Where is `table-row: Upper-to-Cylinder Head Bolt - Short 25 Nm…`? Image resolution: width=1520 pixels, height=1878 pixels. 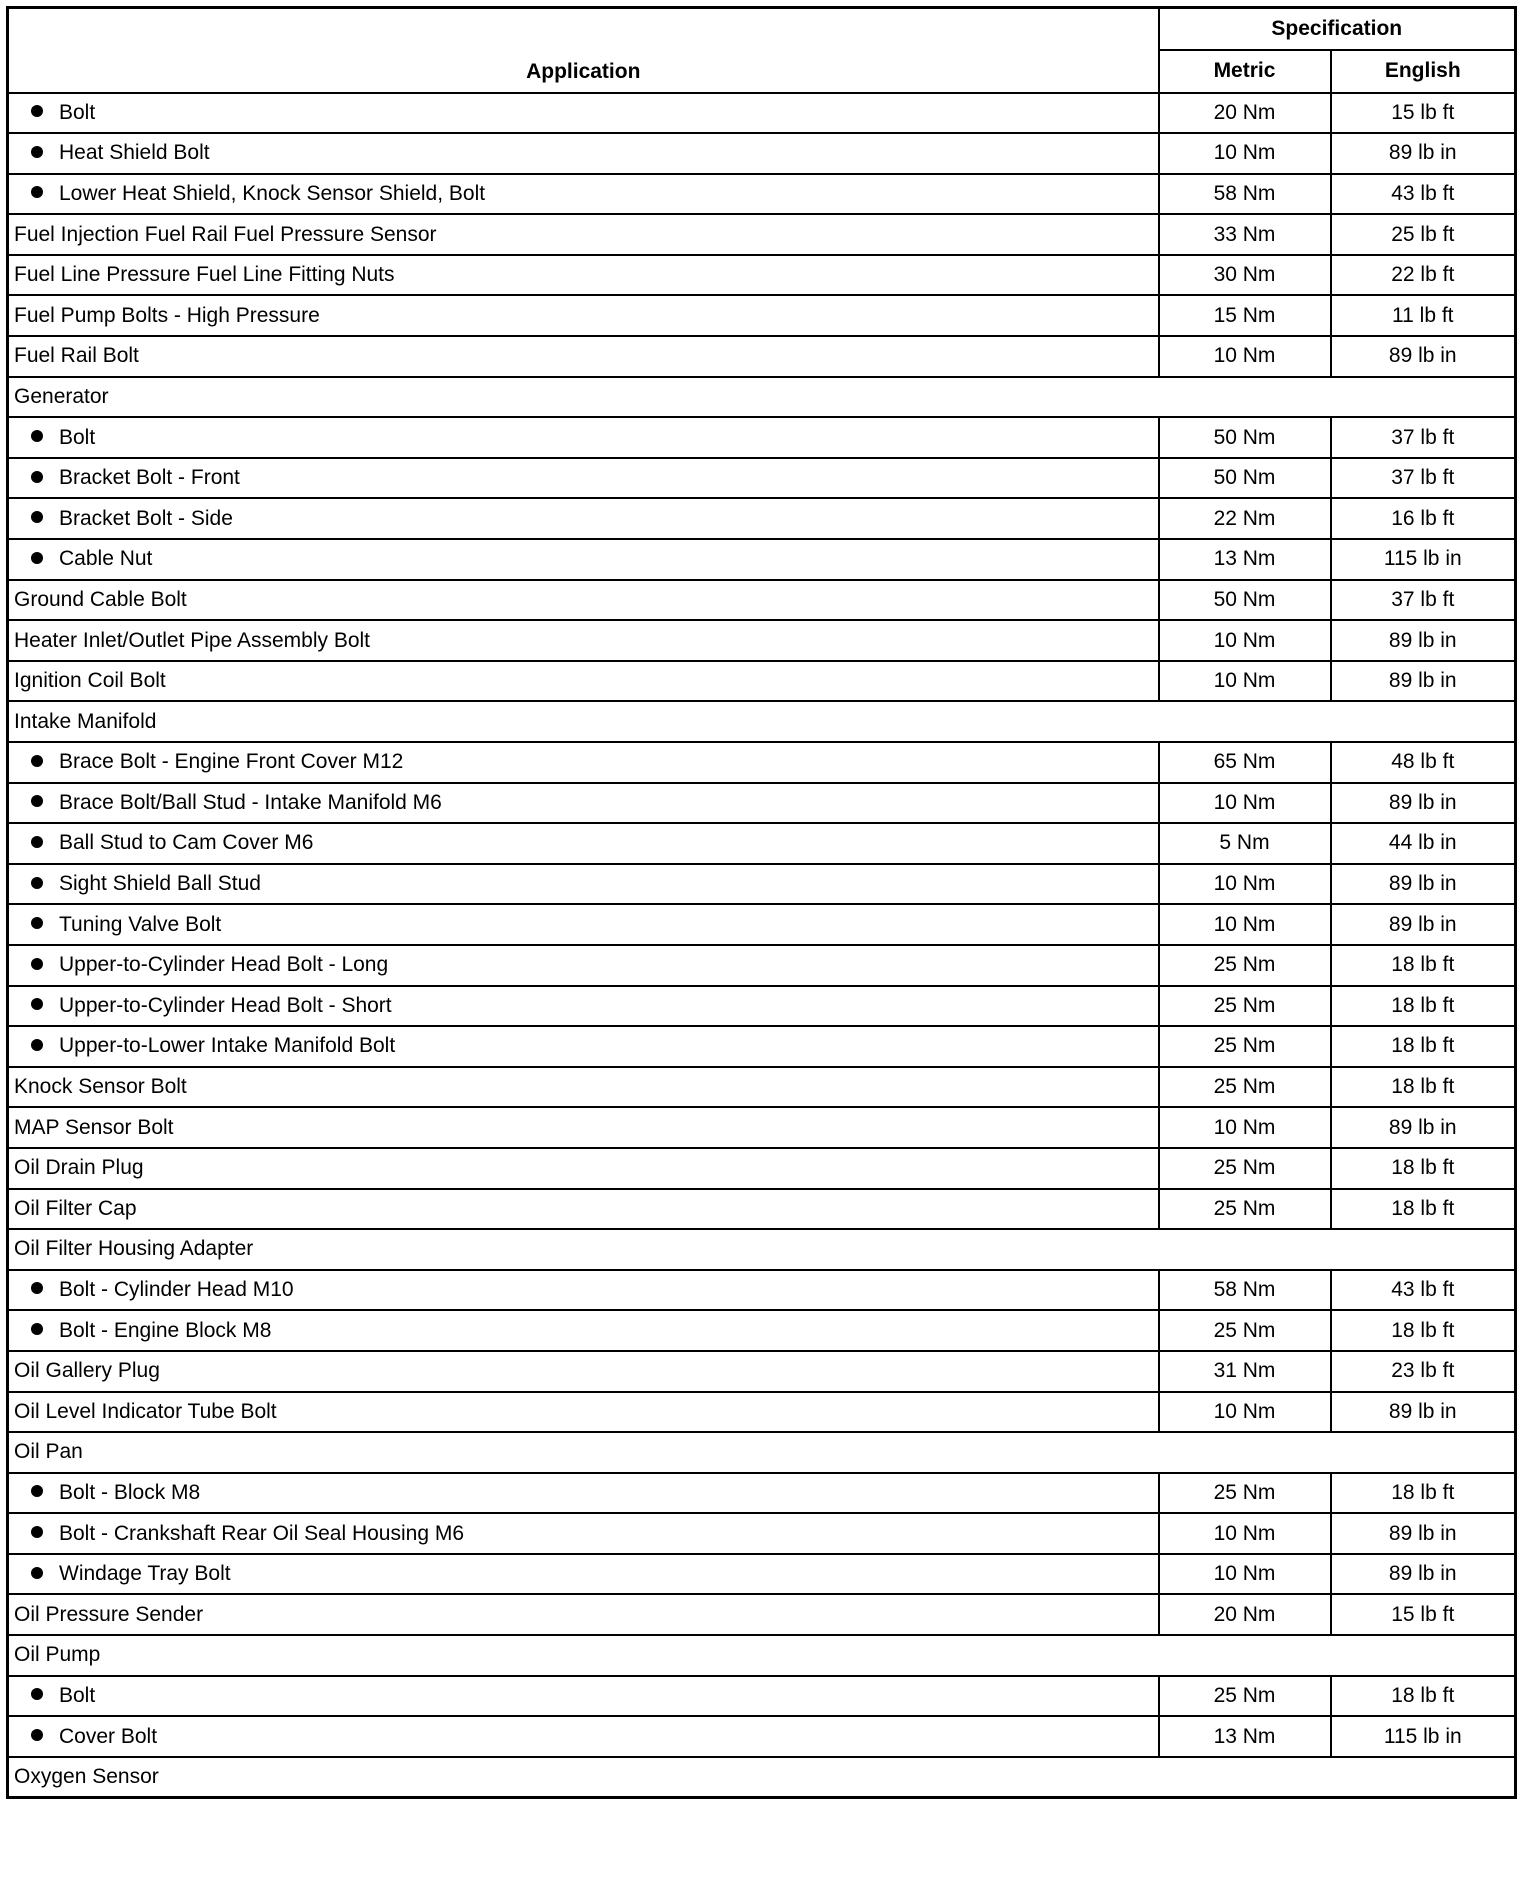 table-row: Upper-to-Cylinder Head Bolt - Short 25 Nm… is located at coordinates (761, 1006).